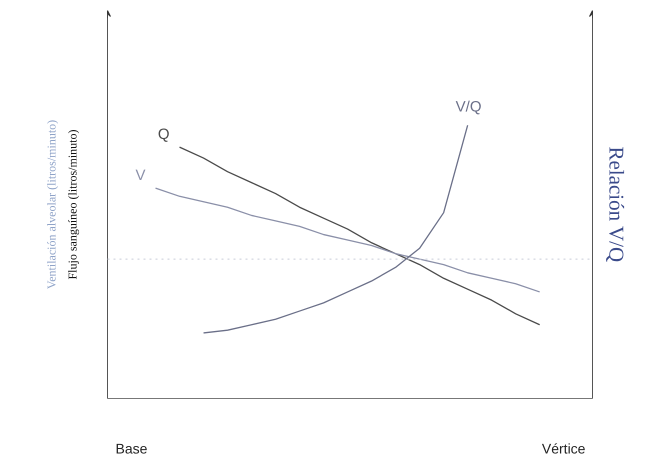 The width and height of the screenshot is (649, 459). Describe the element at coordinates (132, 448) in the screenshot. I see `x-tick-label: Base` at that location.